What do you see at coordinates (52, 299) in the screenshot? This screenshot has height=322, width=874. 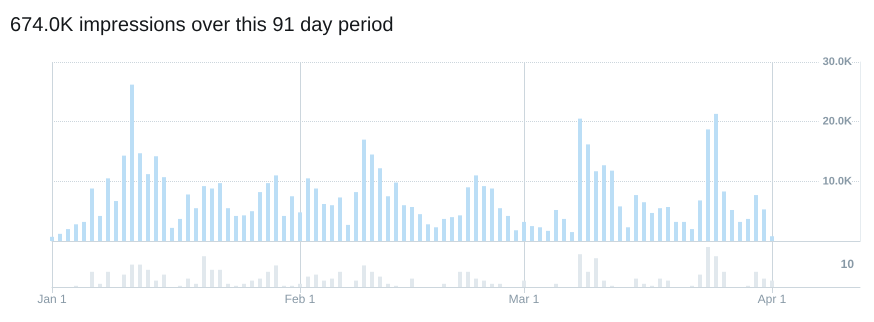 I see `x-tick-label: Jan 1` at bounding box center [52, 299].